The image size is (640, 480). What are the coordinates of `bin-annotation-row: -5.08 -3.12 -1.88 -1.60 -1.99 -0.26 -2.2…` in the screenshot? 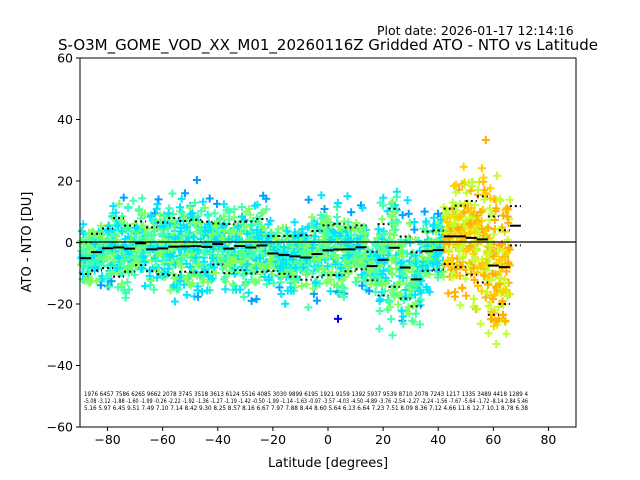 It's located at (306, 401).